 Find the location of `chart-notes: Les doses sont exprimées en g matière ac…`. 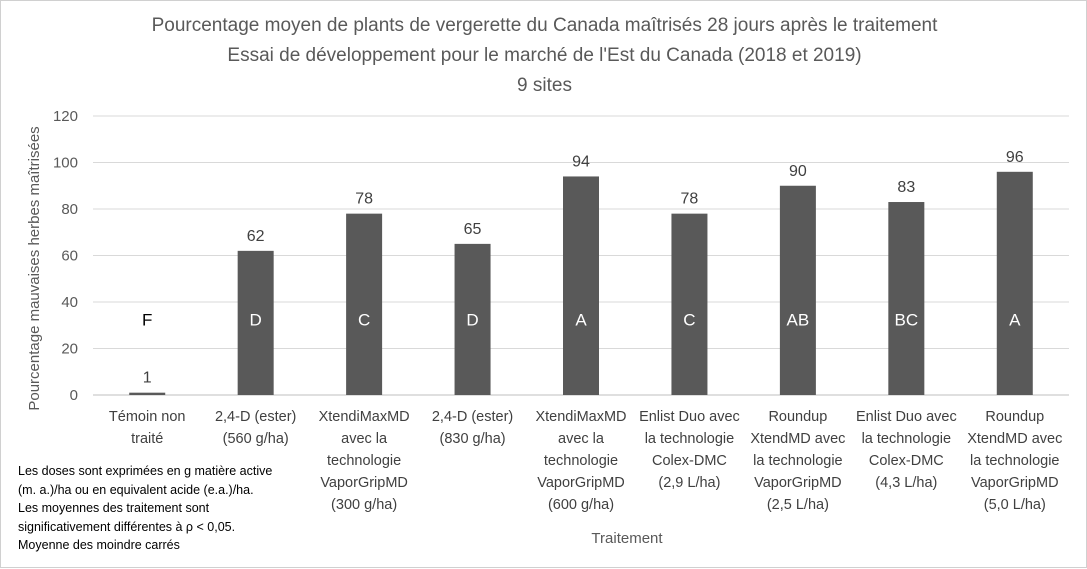

chart-notes: Les doses sont exprimées en g matière ac… is located at coordinates (168, 508).